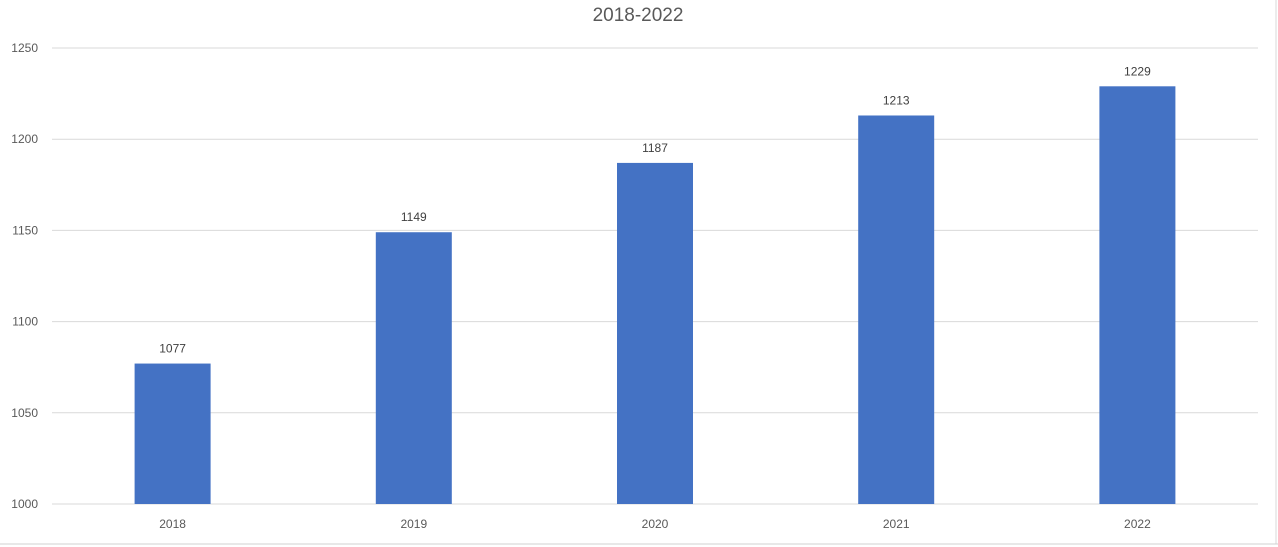 This screenshot has width=1278, height=547. I want to click on data-label: 1187, so click(655, 148).